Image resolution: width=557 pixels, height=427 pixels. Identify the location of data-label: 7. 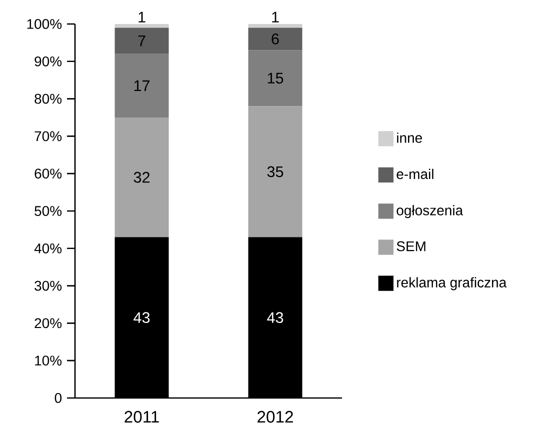
(142, 41).